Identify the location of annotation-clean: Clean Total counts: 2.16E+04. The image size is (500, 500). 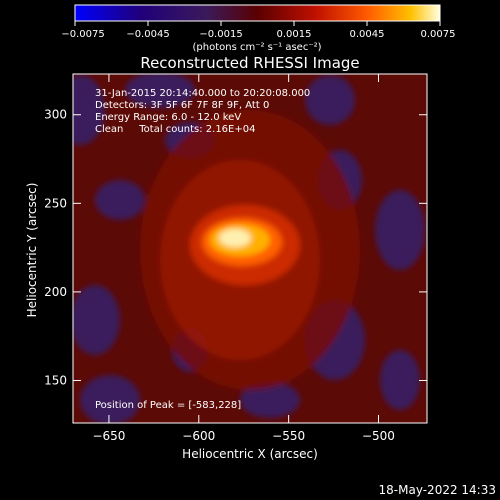
(175, 129).